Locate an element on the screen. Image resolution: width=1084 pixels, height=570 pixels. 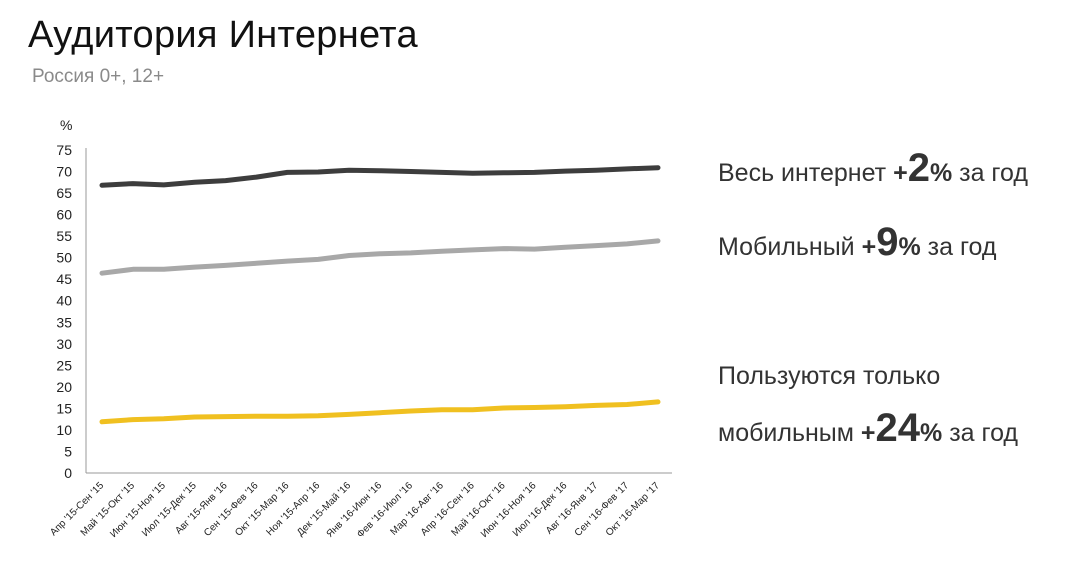
x-tick-label: Май '16-Окт '16 is located at coordinates (478, 509).